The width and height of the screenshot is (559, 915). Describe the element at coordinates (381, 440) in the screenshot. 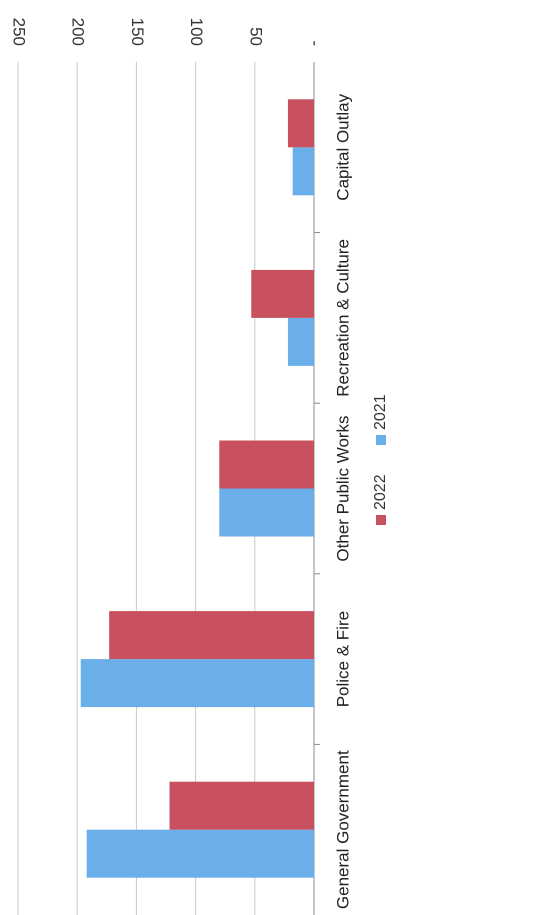

I see `legend-swatch-2021` at that location.